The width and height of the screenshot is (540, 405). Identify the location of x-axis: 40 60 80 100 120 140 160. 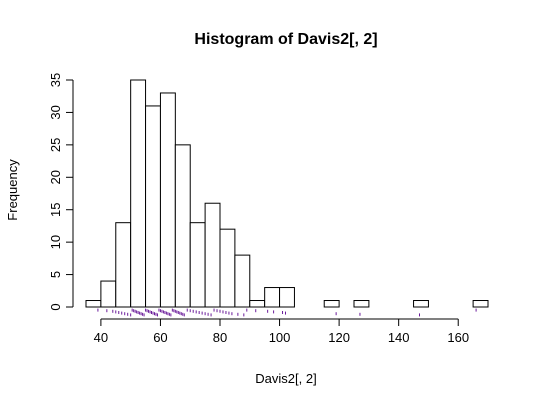
(281, 331).